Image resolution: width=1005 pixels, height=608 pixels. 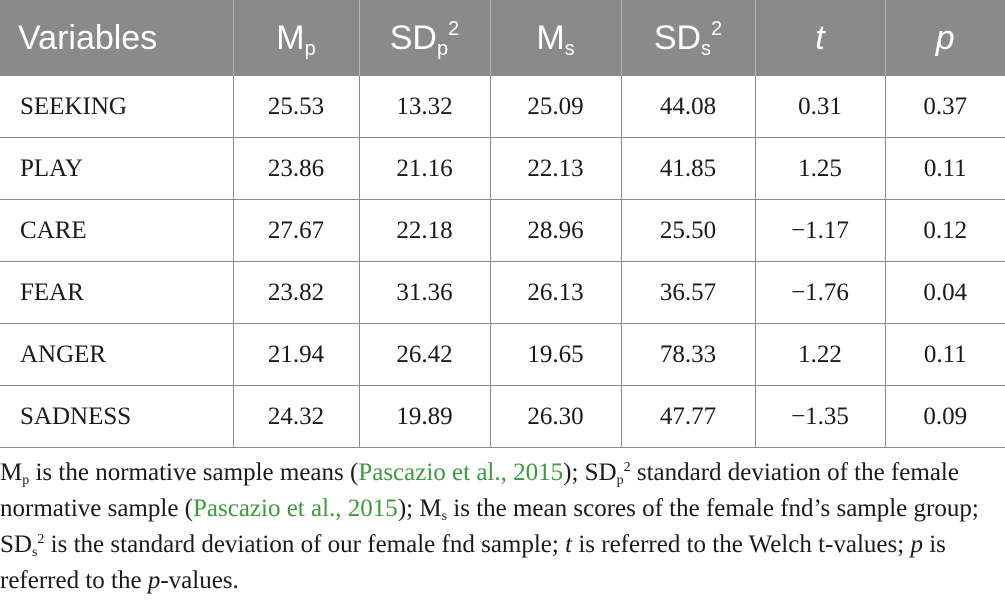 I want to click on cell-mp: 25.53, so click(x=295, y=107).